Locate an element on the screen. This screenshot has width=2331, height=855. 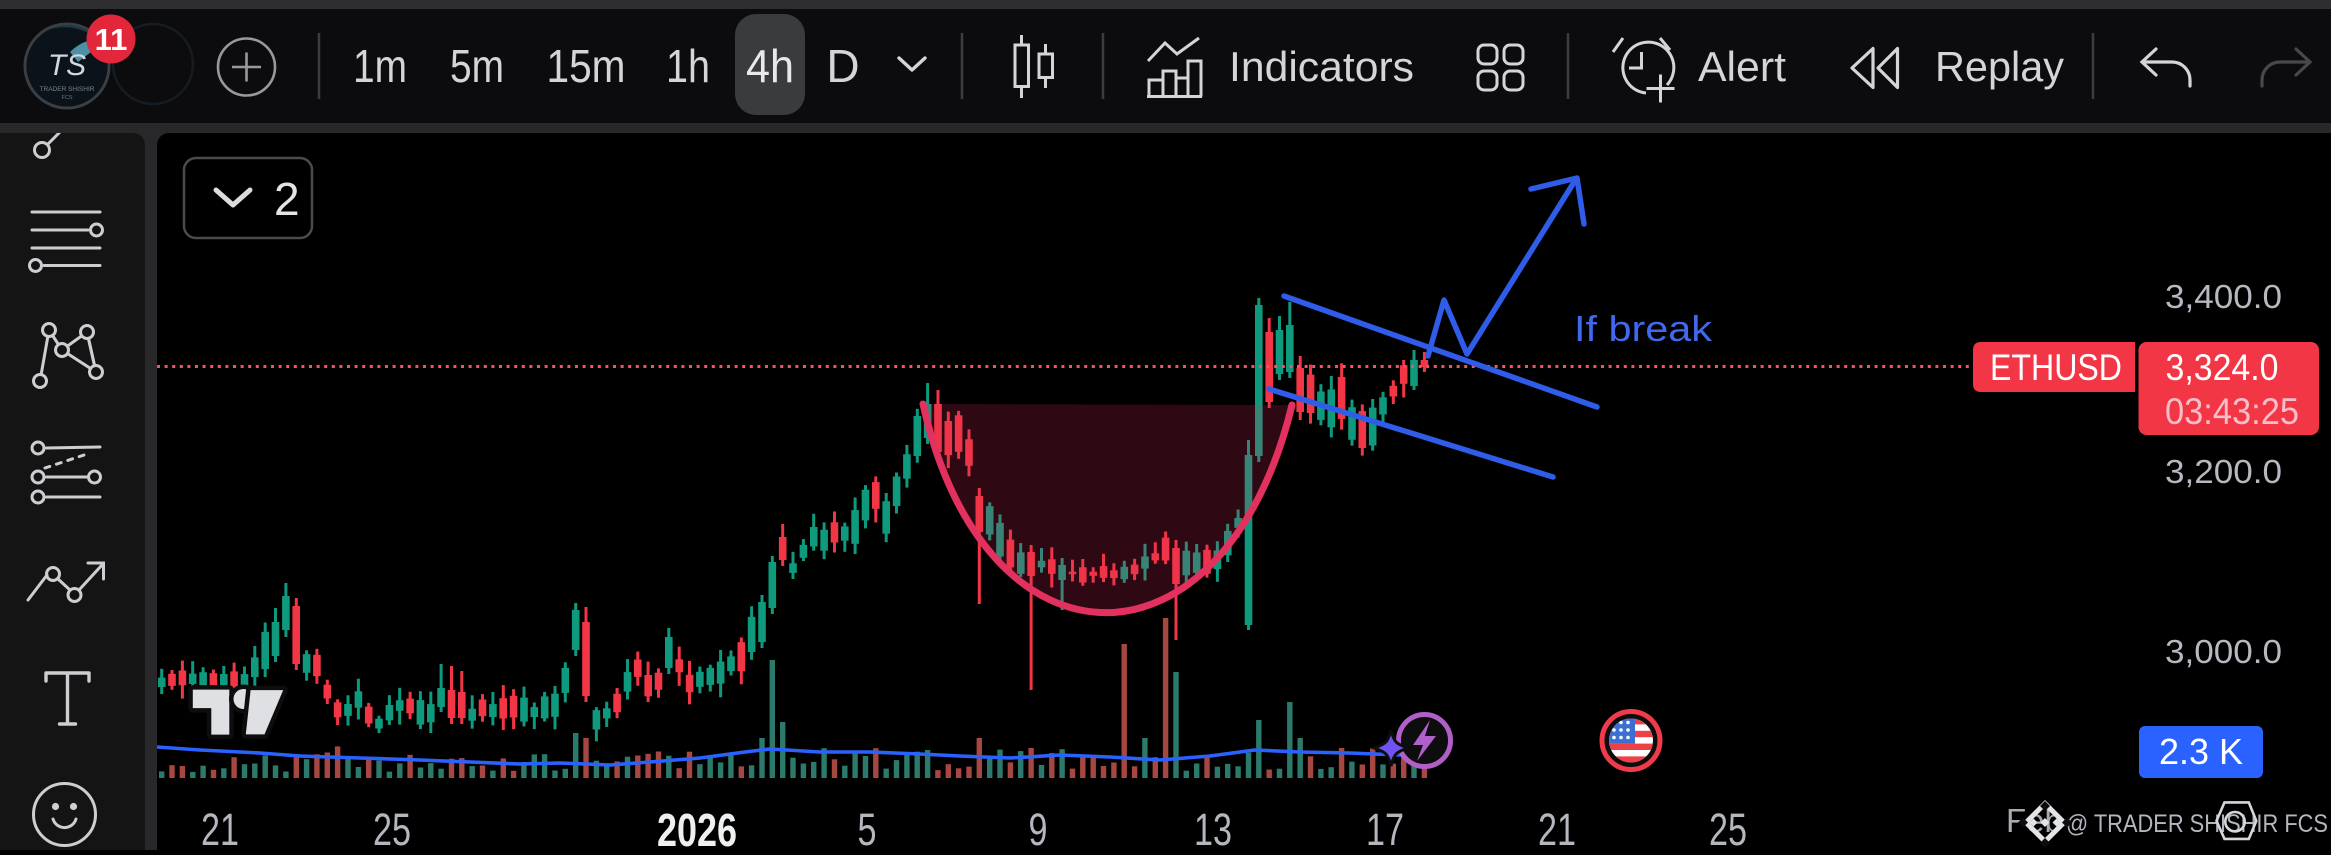
svg-text: 2.3 K is located at coordinates (2201, 751).